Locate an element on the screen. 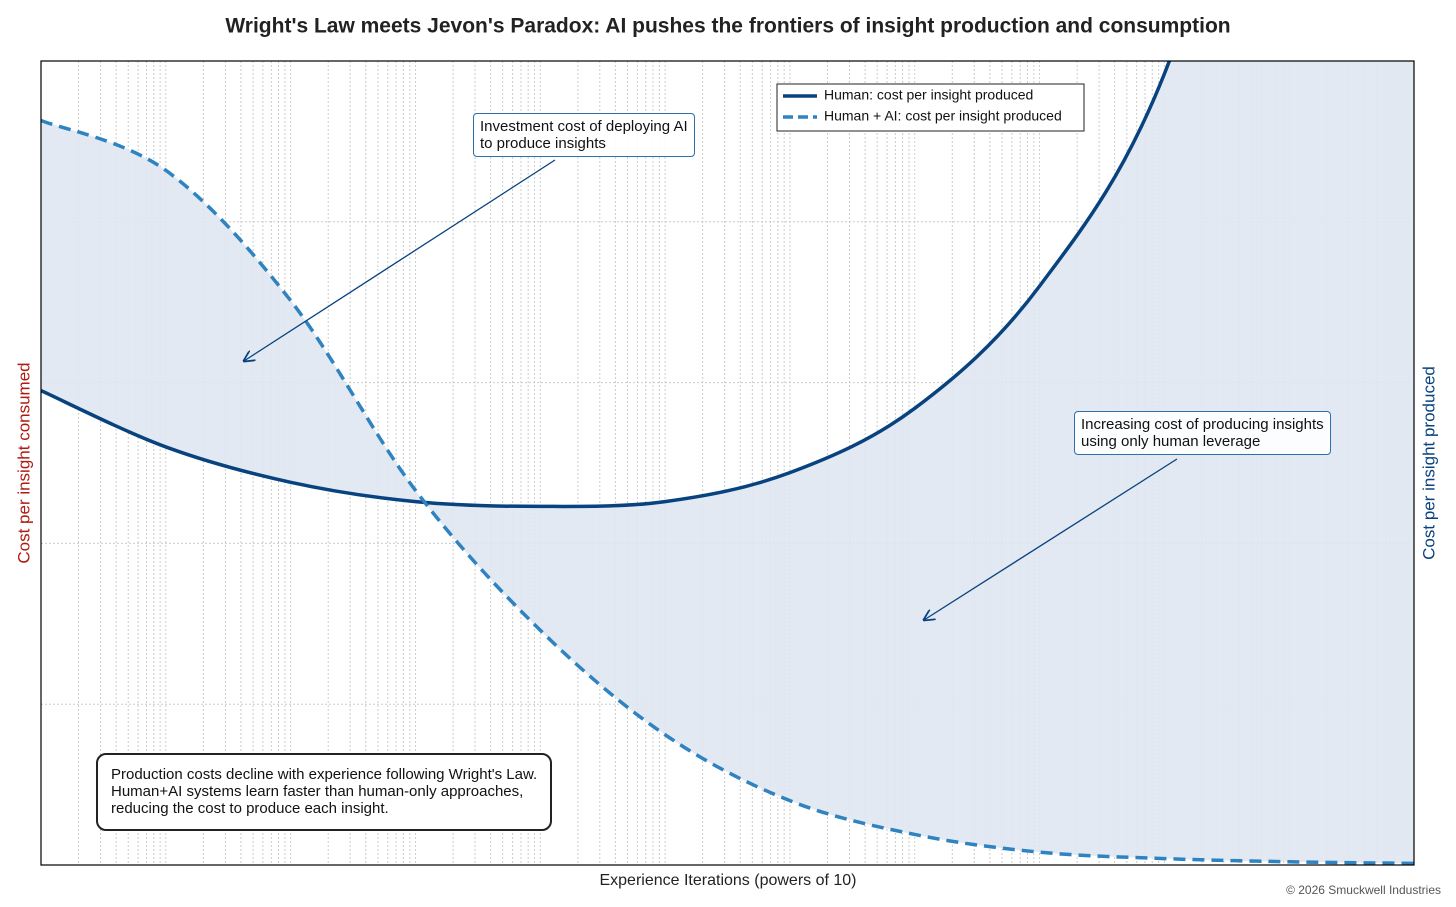 Image resolution: width=1456 pixels, height=907 pixels. y-axis-label: Cost per insight consumed is located at coordinates (23, 462).